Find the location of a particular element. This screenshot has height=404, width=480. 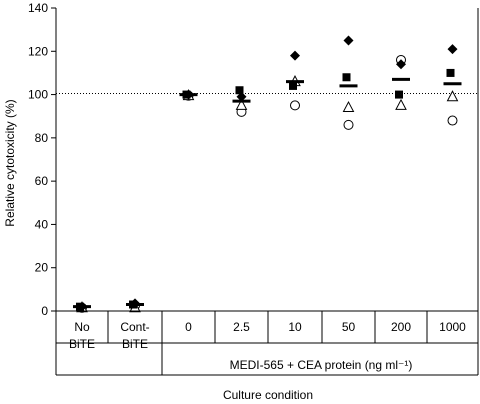

y-tick-label: 120 is located at coordinates (38, 51).